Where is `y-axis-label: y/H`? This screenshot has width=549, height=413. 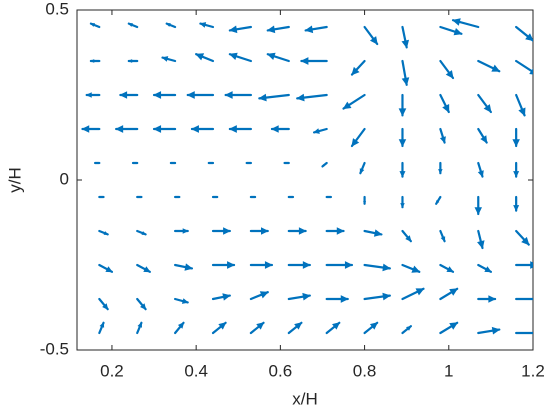 y-axis-label: y/H is located at coordinates (14, 180).